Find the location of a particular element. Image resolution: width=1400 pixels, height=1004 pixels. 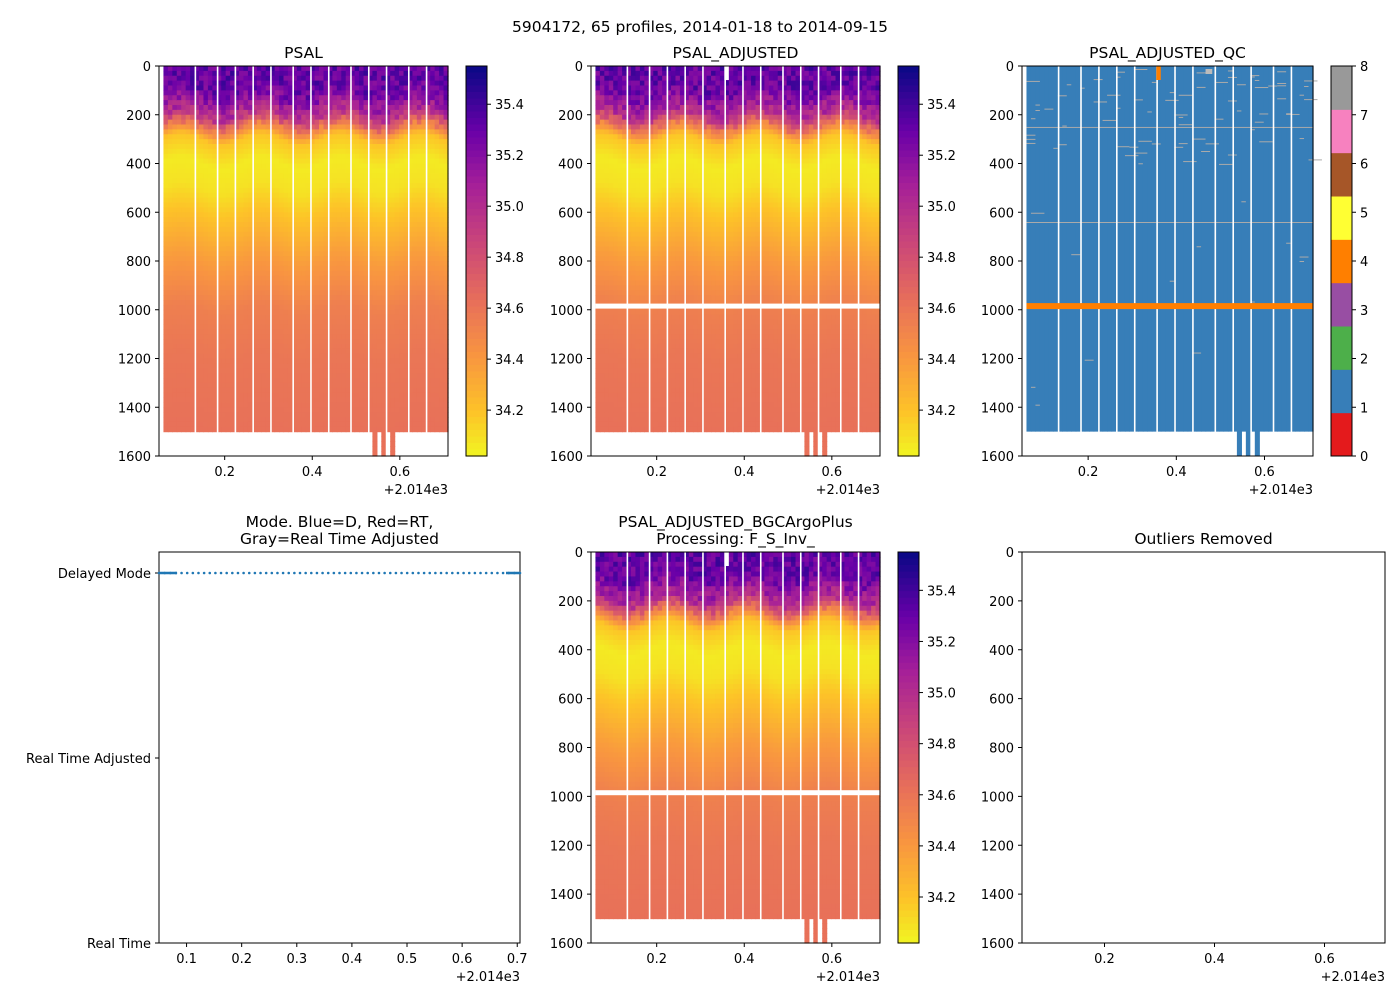

colorbar-step is located at coordinates (476, 407).